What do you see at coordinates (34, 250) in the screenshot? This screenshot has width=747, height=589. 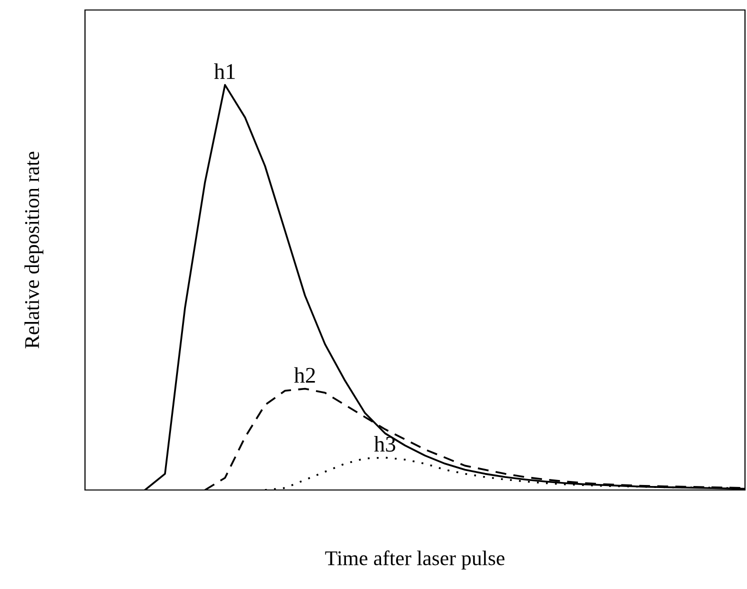 I see `y-axis-title: Relative deposition rate` at bounding box center [34, 250].